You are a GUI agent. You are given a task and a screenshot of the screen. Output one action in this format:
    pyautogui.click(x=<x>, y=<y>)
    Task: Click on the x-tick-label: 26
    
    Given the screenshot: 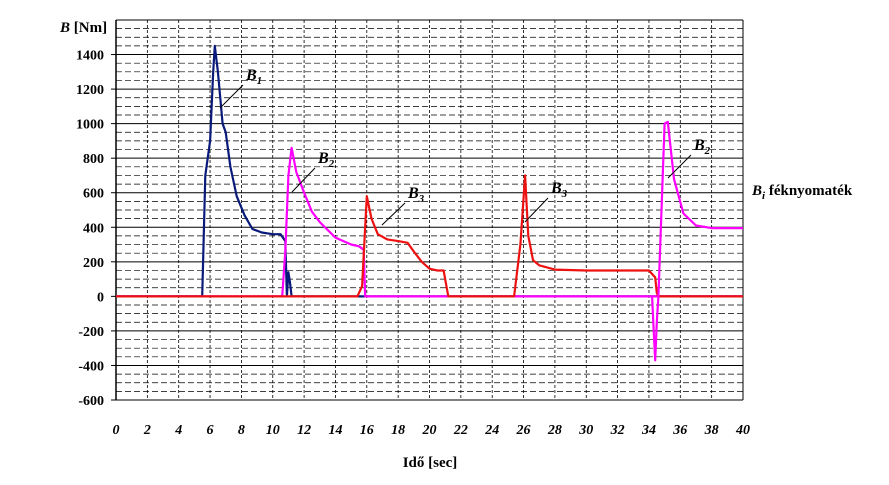 What is the action you would take?
    pyautogui.click(x=523, y=430)
    